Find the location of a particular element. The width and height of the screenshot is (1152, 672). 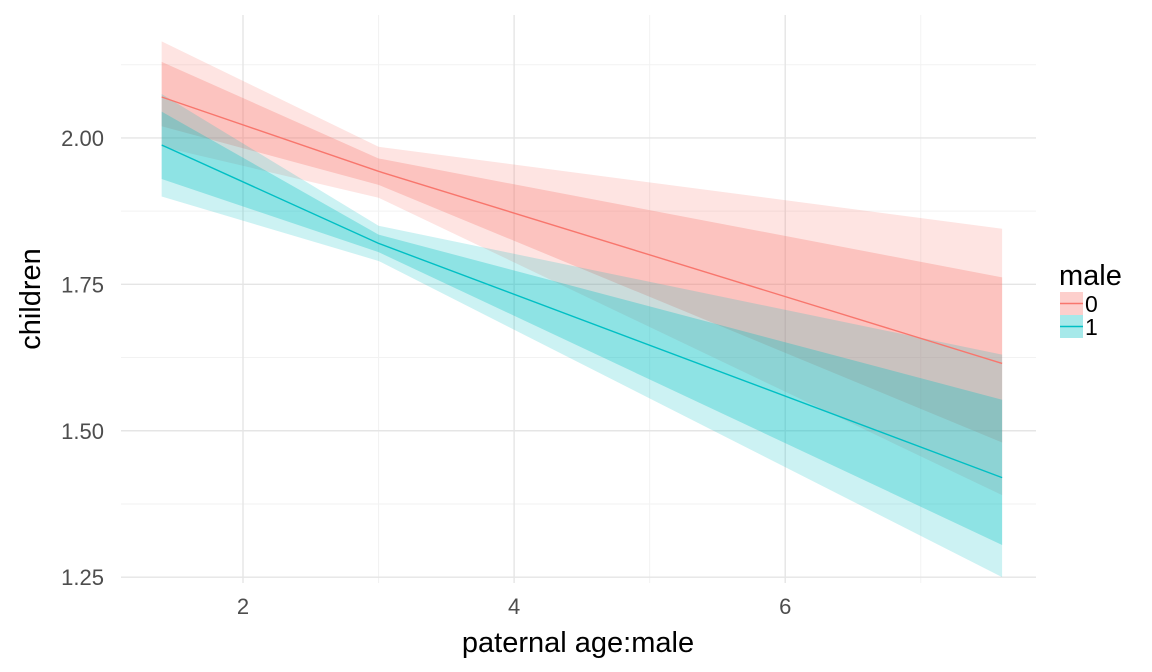

legend-item-0: 0 is located at coordinates (1079, 304).